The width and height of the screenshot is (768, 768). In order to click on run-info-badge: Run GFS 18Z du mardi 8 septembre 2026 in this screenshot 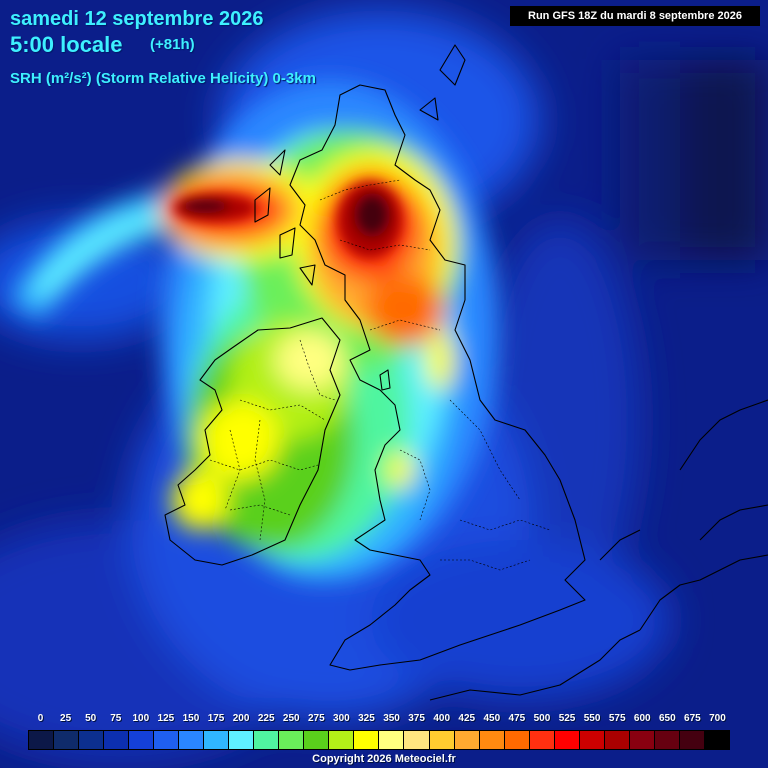, I will do `click(635, 16)`.